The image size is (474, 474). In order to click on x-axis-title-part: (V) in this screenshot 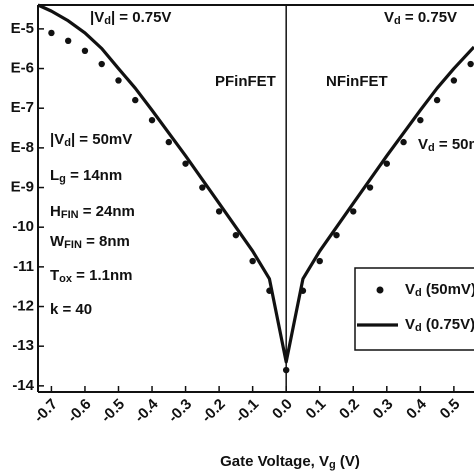, I will do `click(348, 461)`.